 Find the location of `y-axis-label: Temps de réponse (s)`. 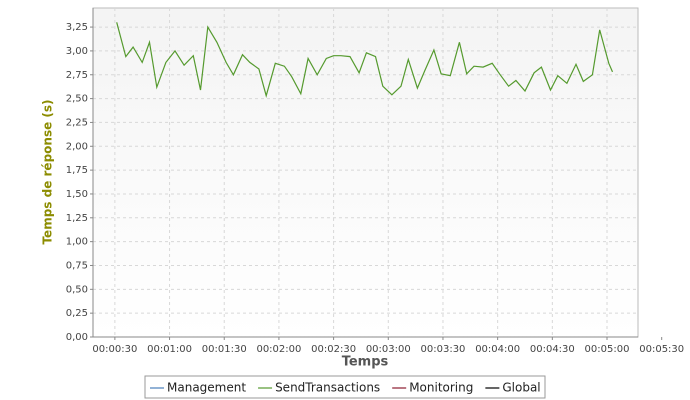

y-axis-label: Temps de réponse (s) is located at coordinates (48, 171).